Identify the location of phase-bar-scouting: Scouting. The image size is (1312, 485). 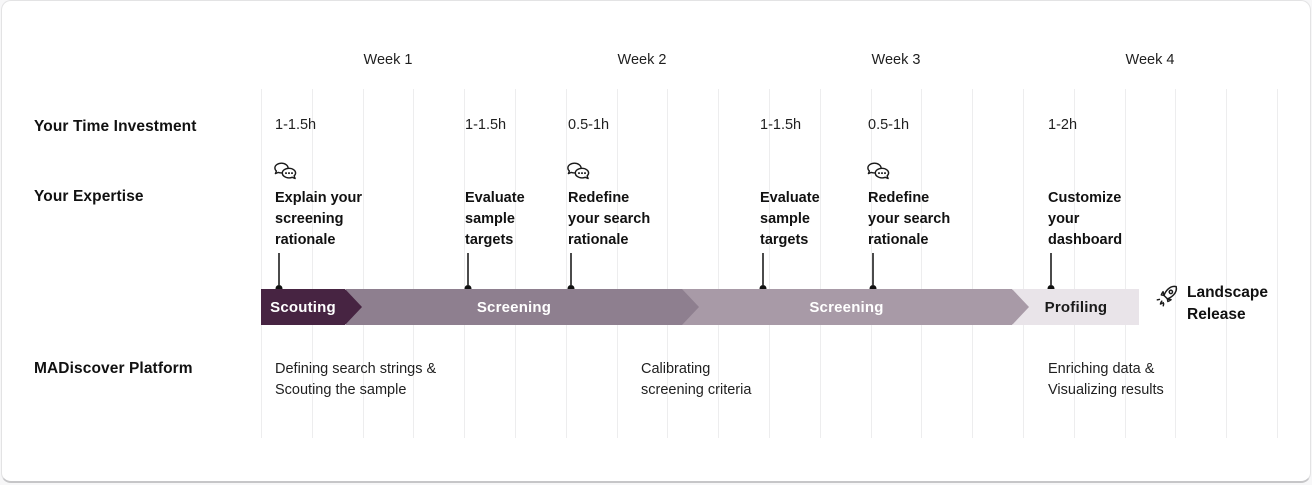
(311, 307).